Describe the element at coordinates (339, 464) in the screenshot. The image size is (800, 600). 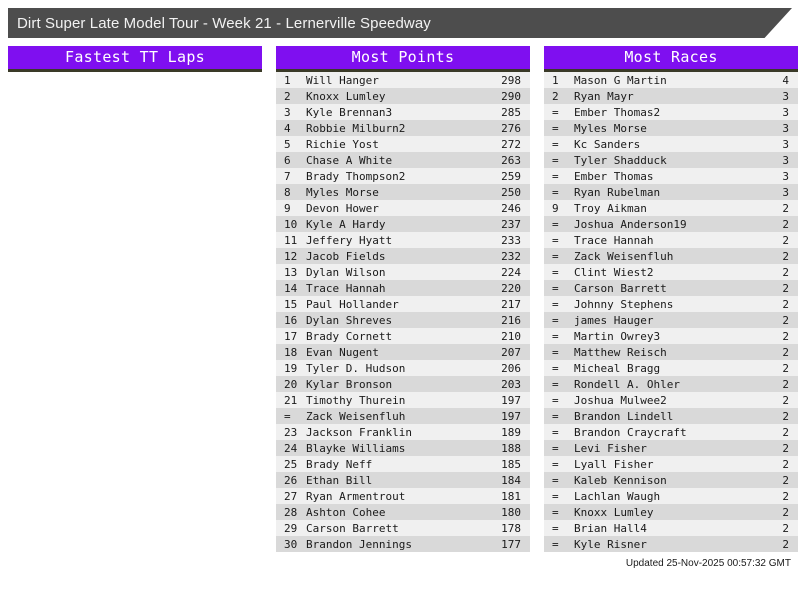
I see `row-driver-name: Brady Neff` at that location.